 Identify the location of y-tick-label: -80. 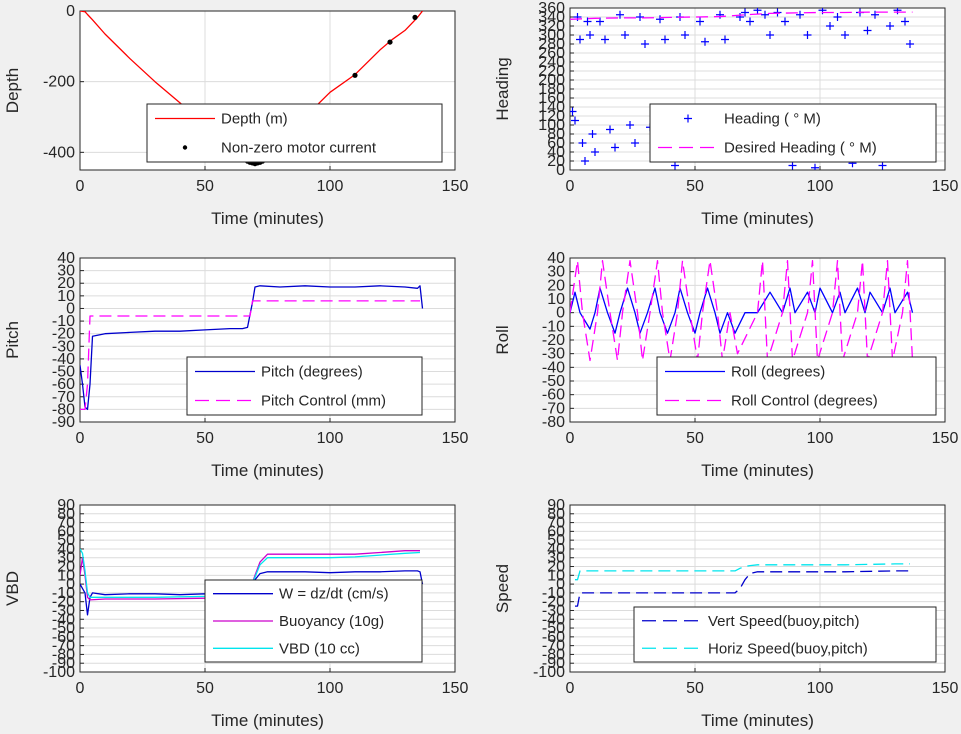
(553, 654).